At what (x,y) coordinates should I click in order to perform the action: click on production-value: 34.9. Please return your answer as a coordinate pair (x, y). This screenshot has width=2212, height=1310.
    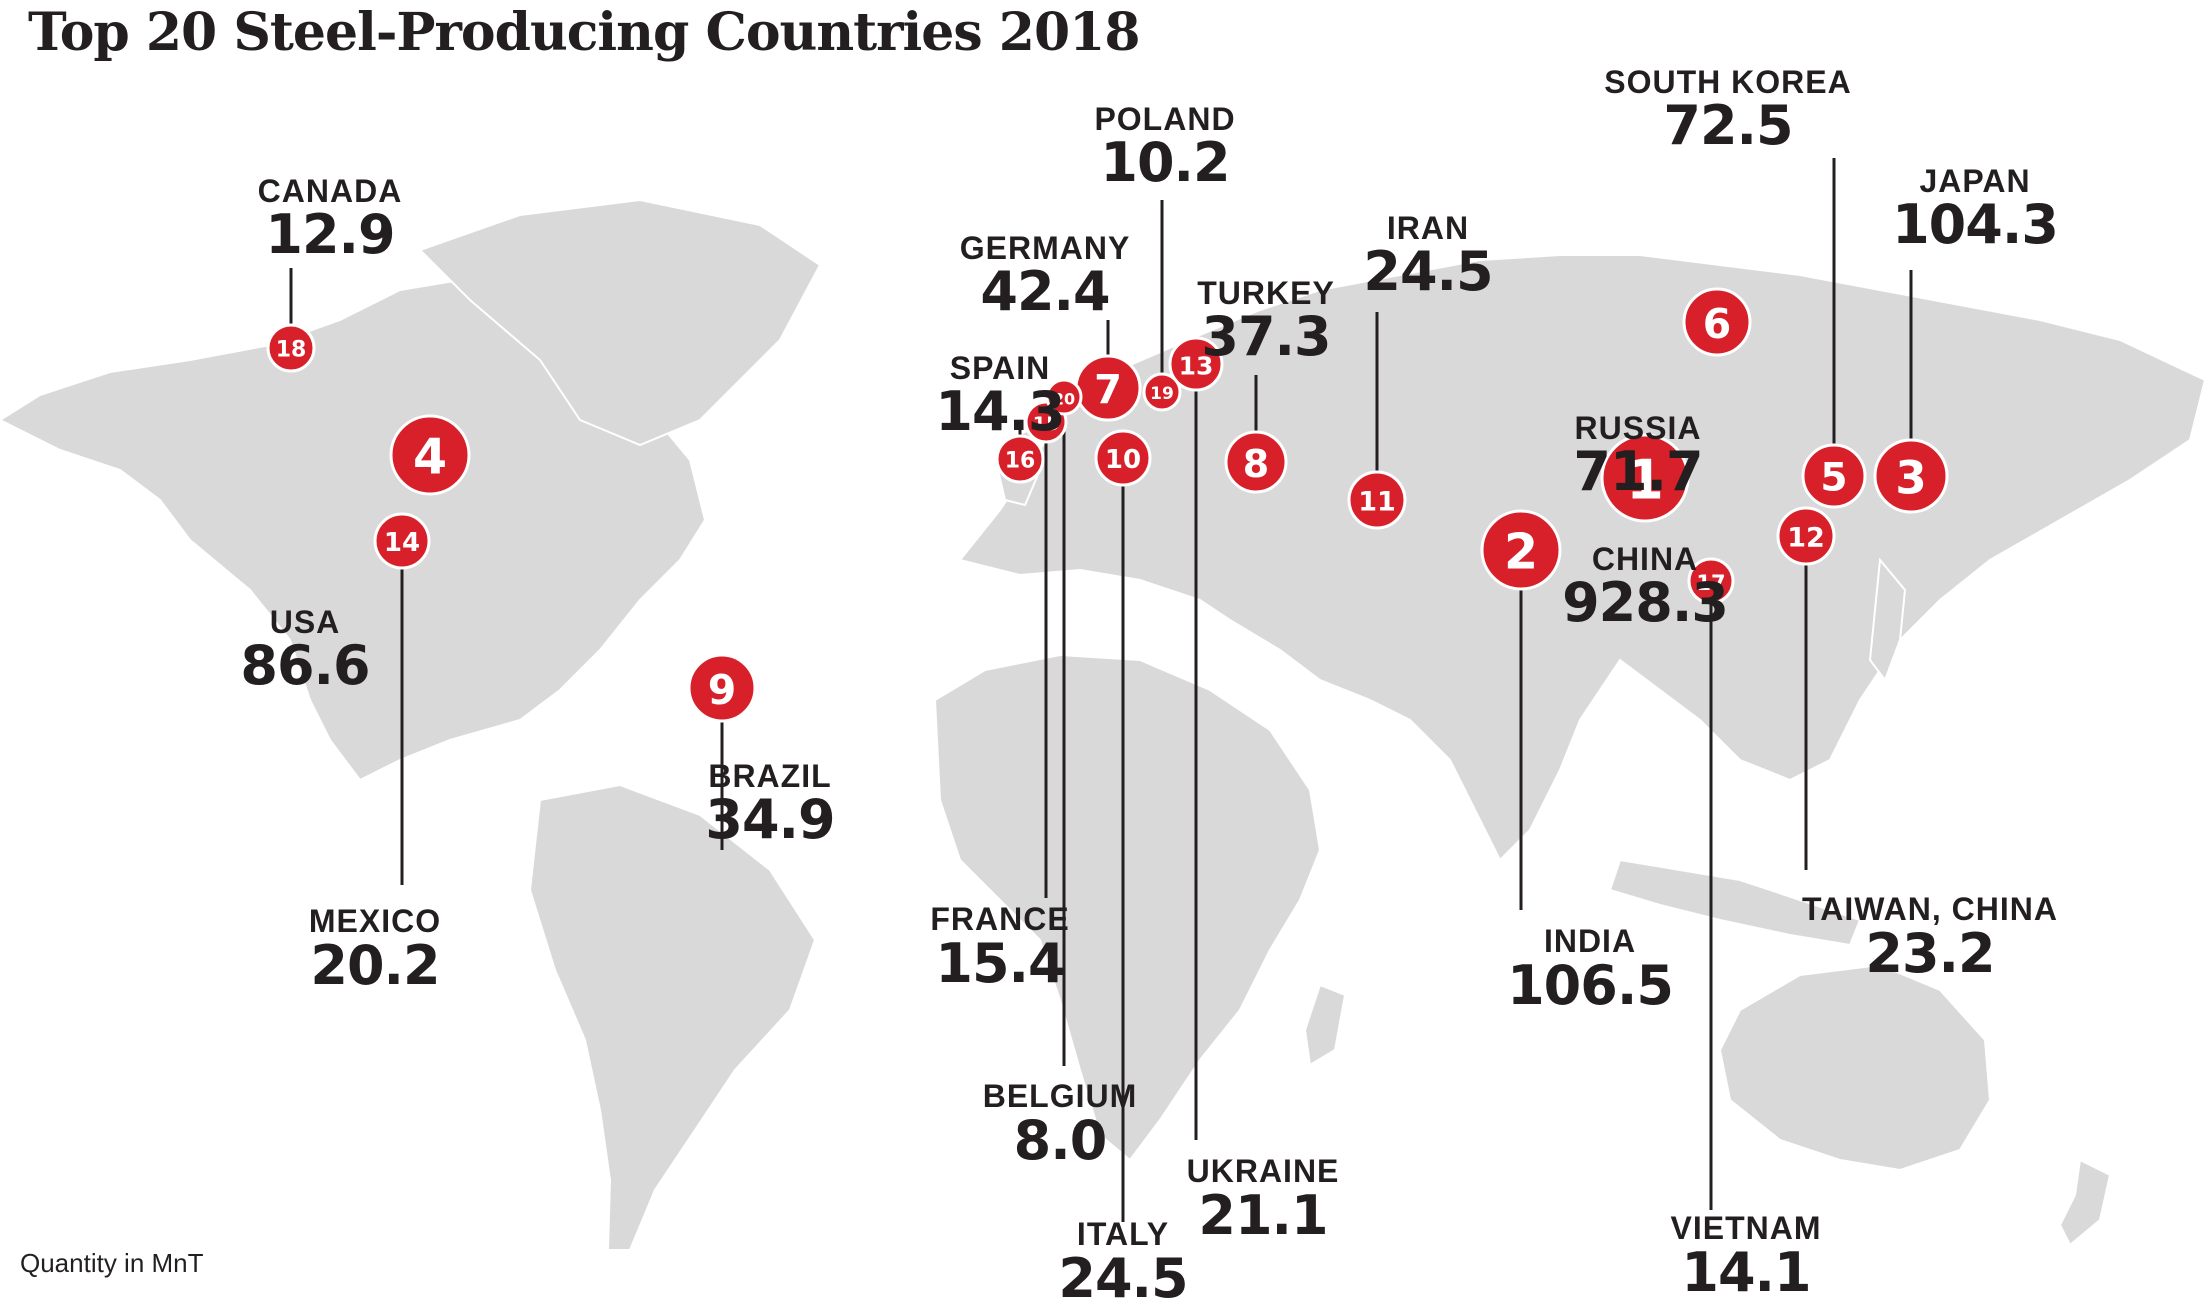
    Looking at the image, I should click on (770, 819).